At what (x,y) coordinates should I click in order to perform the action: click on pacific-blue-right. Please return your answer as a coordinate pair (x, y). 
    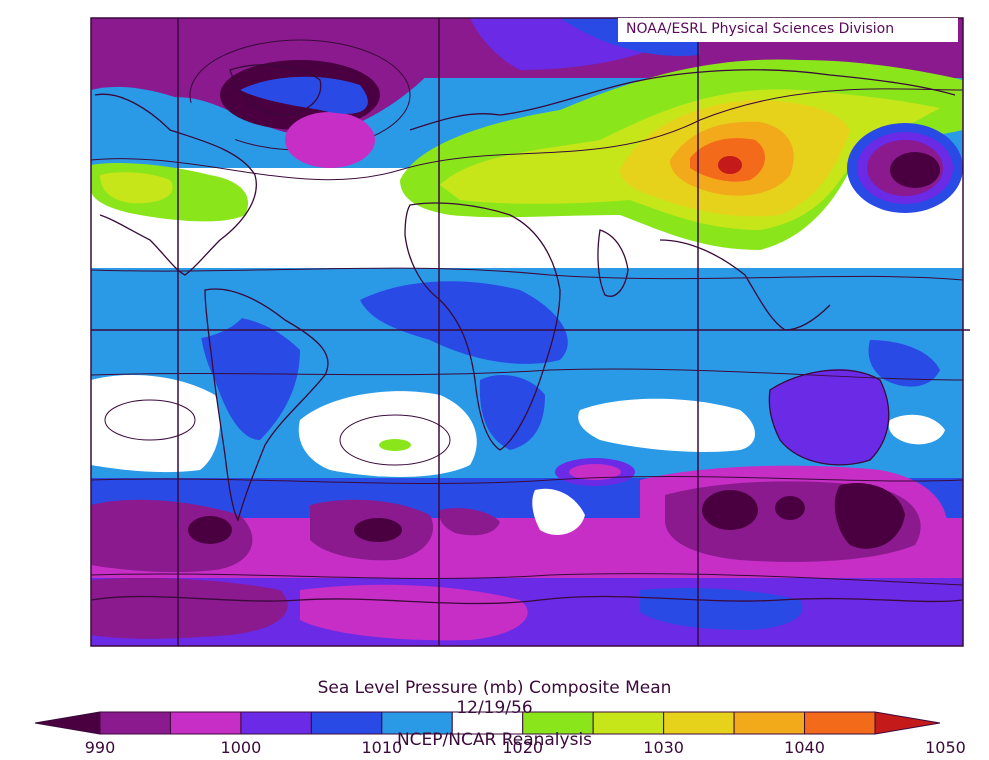
    Looking at the image, I should click on (904, 363).